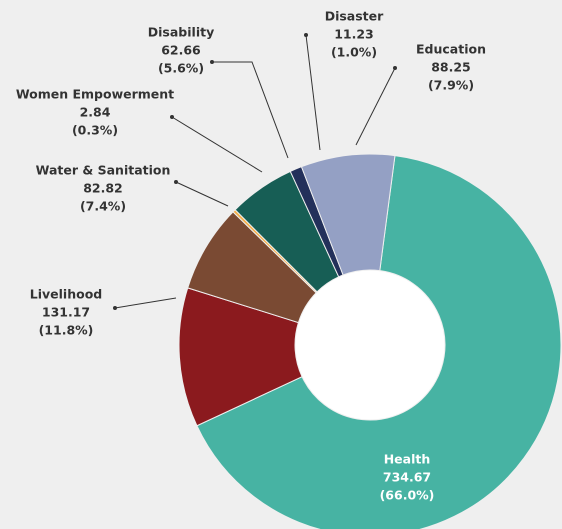  I want to click on slice-label-name: Disability, so click(181, 32).